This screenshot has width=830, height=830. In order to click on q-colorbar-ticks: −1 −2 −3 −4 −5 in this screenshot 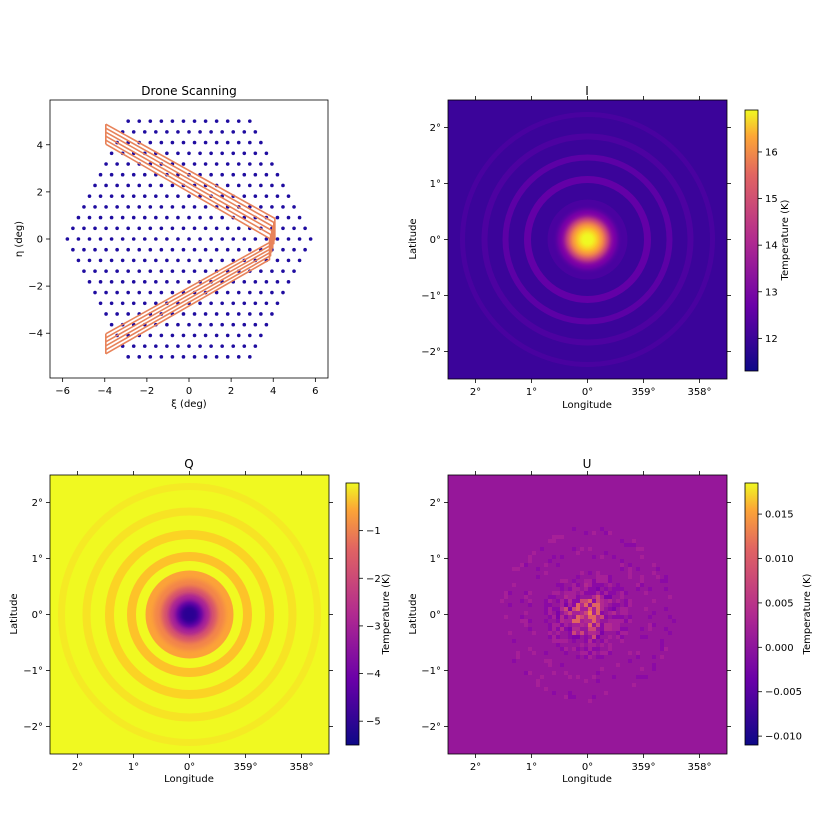, I will do `click(370, 627)`.